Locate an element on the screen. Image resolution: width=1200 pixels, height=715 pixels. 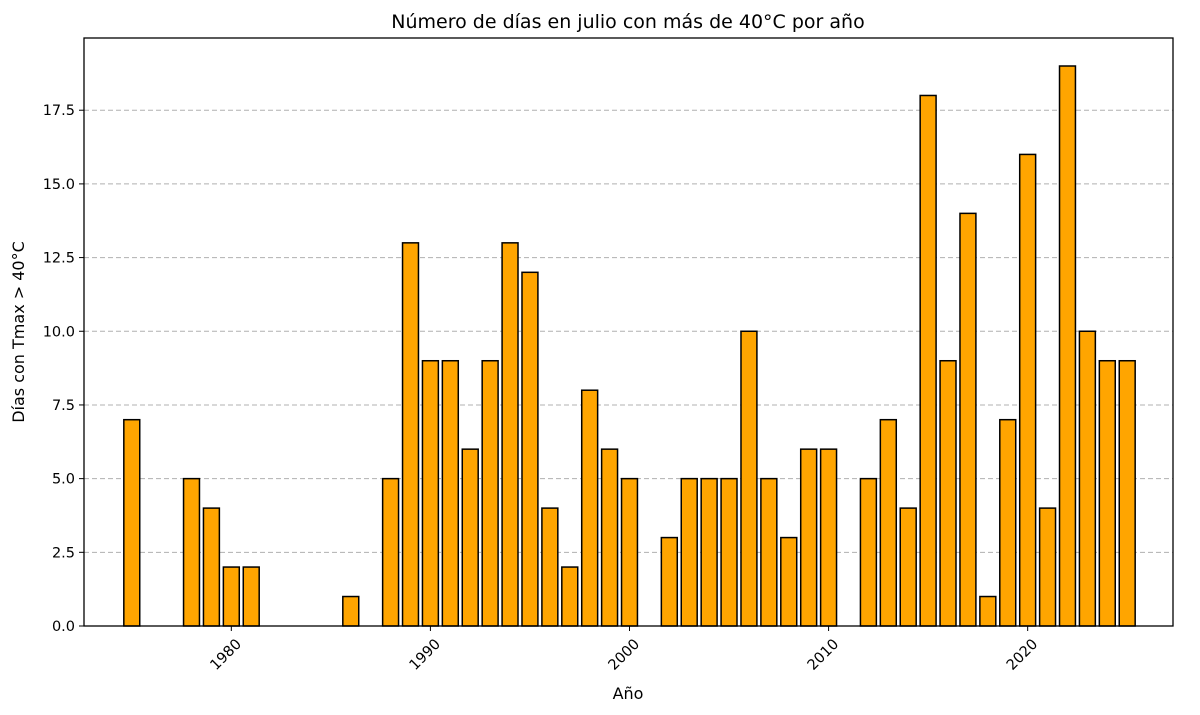
bar-2015 is located at coordinates (928, 360).